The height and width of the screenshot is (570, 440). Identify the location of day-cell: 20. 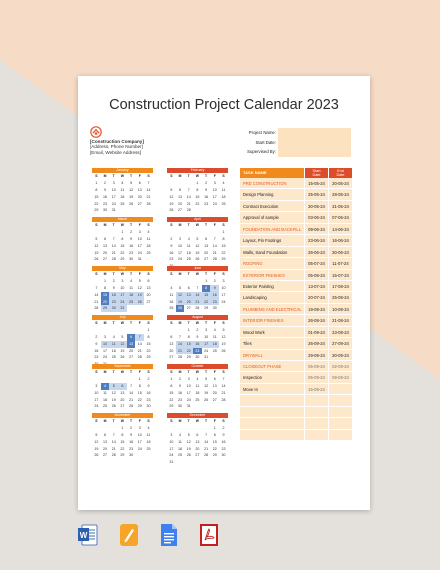
(180, 203).